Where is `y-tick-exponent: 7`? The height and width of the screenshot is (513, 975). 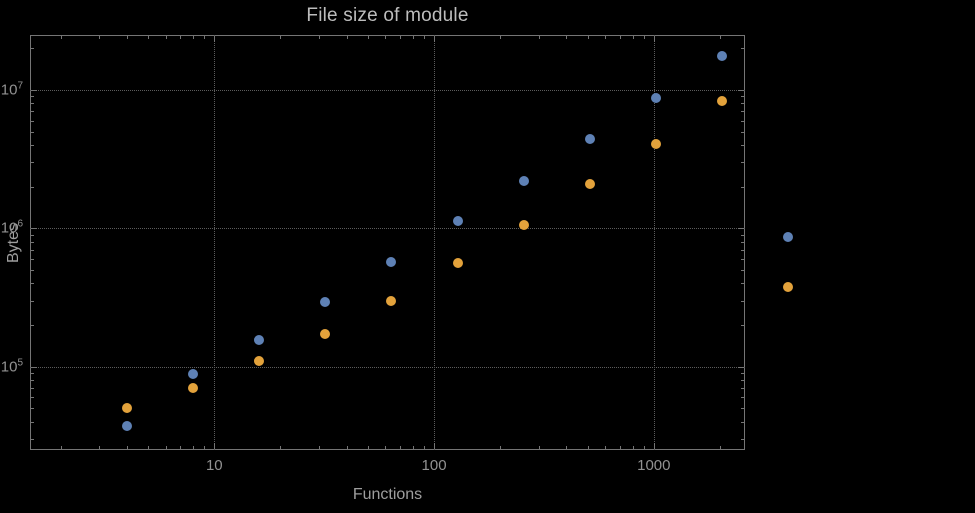
y-tick-exponent: 7 is located at coordinates (20, 86).